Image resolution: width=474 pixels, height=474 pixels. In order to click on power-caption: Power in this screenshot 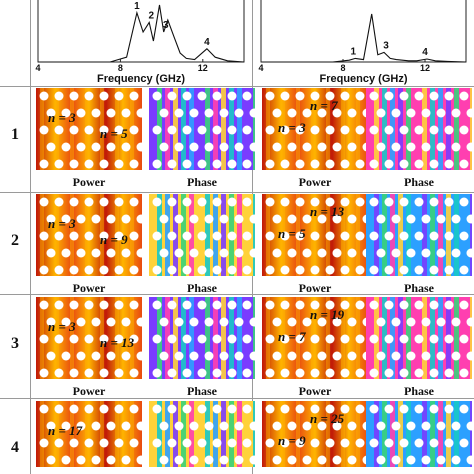, I will do `click(89, 288)`.